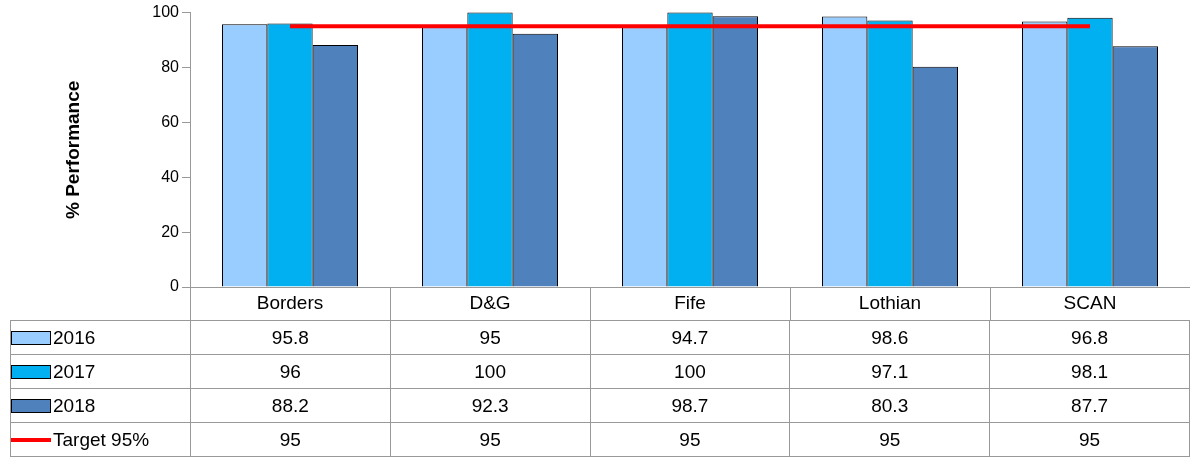 The width and height of the screenshot is (1190, 459). What do you see at coordinates (889, 371) in the screenshot?
I see `data-label: 97.1` at bounding box center [889, 371].